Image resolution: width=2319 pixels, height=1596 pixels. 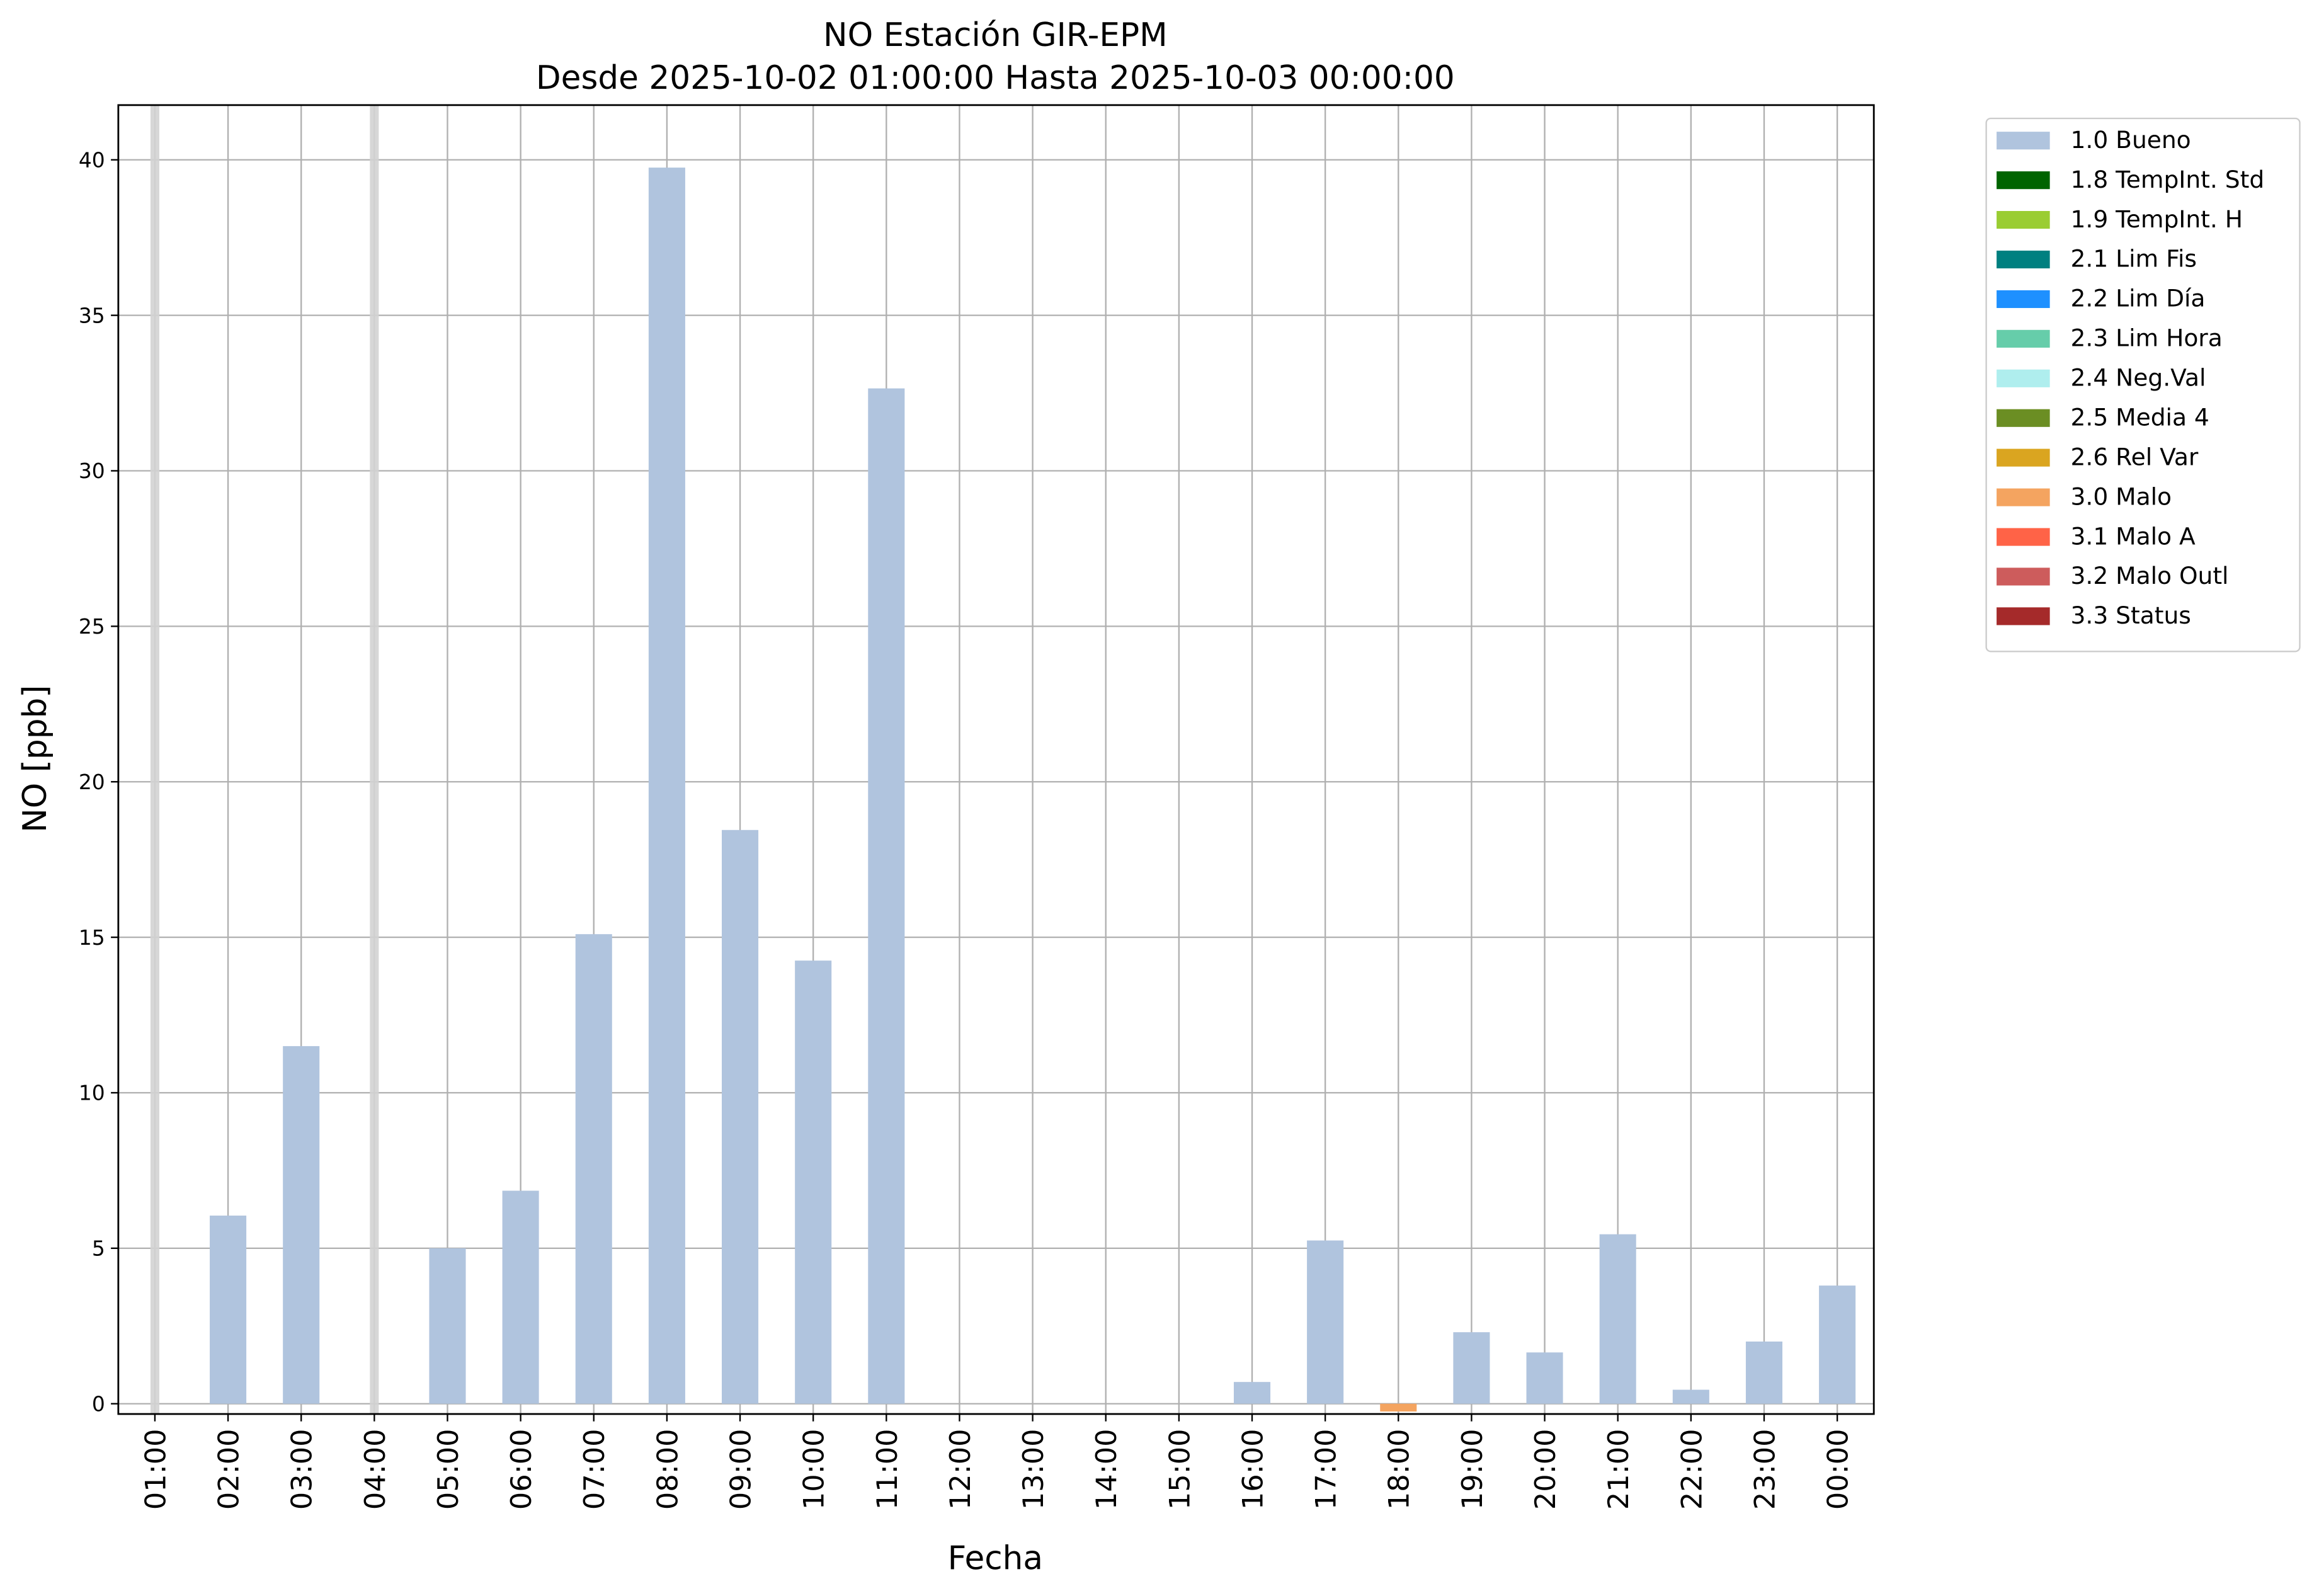 What do you see at coordinates (887, 1469) in the screenshot?
I see `x-tick-label: 11:00` at bounding box center [887, 1469].